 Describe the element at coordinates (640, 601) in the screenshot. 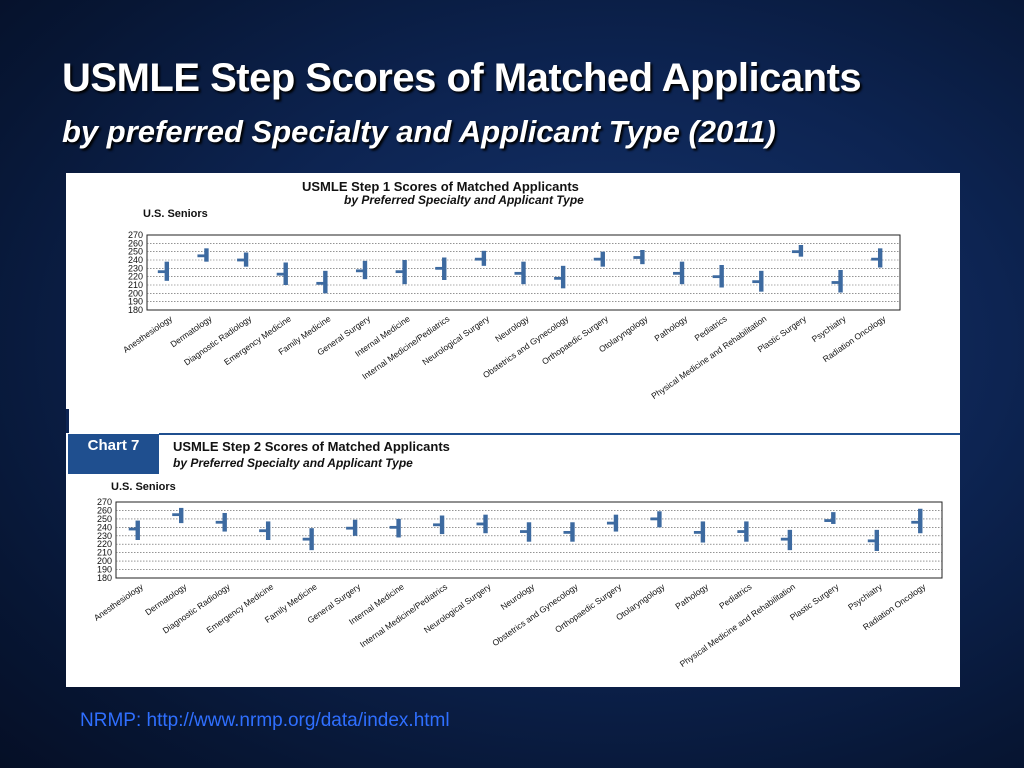

I see `category-label: Otolaryngology` at that location.